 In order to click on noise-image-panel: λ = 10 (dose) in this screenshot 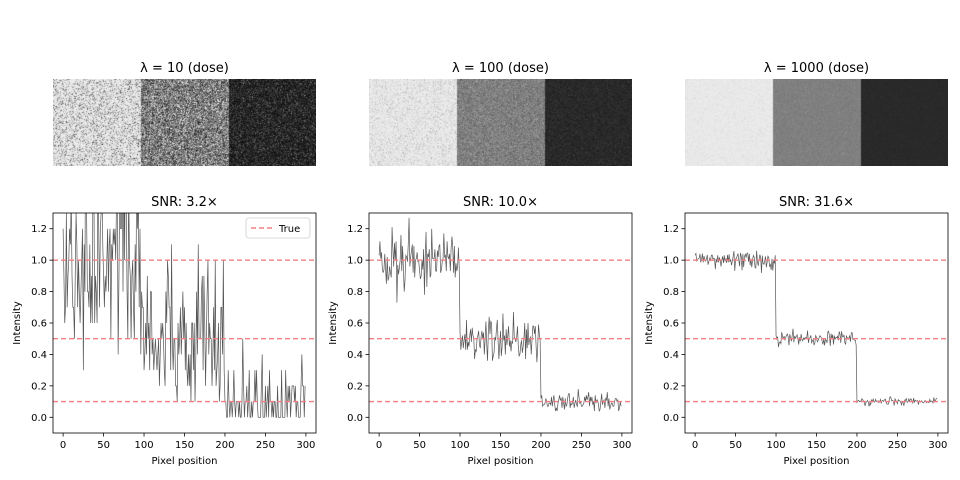, I will do `click(184, 113)`.